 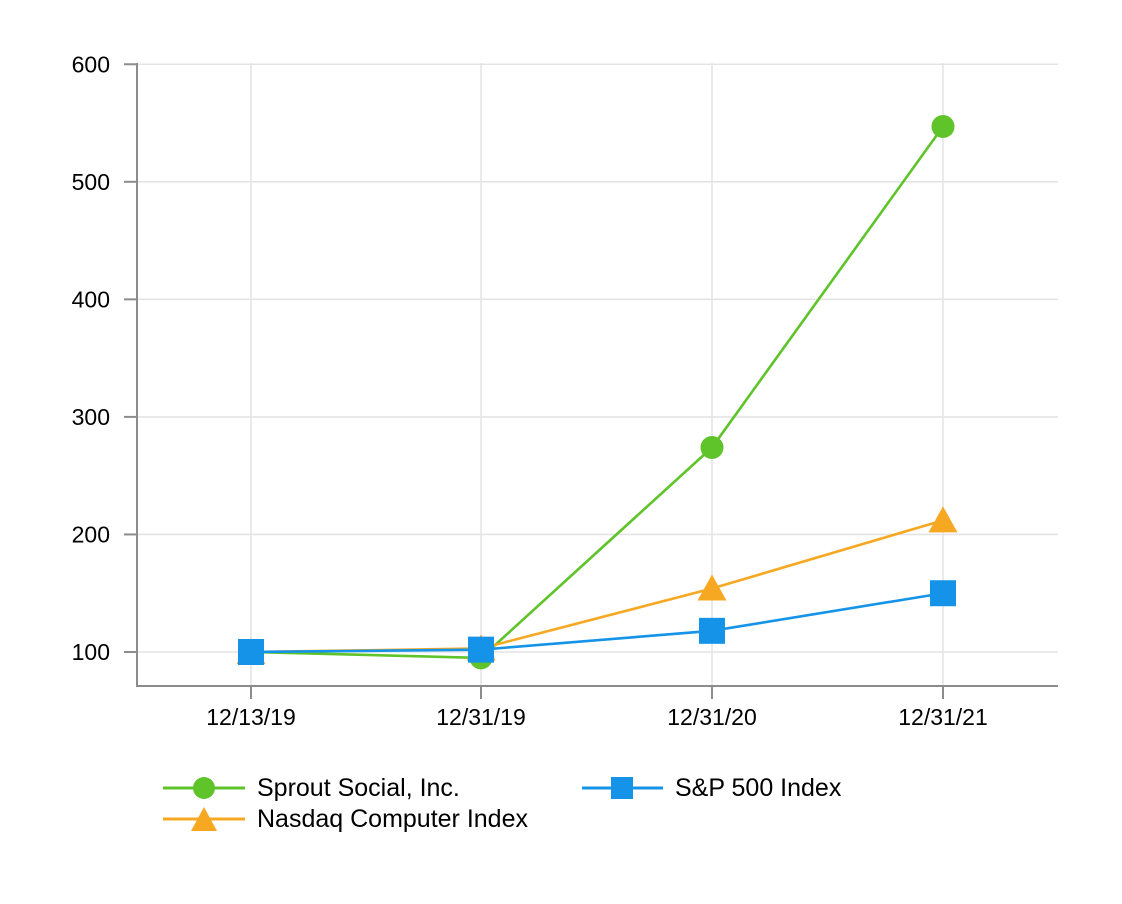 I want to click on y-tick-label: 400, so click(x=91, y=299).